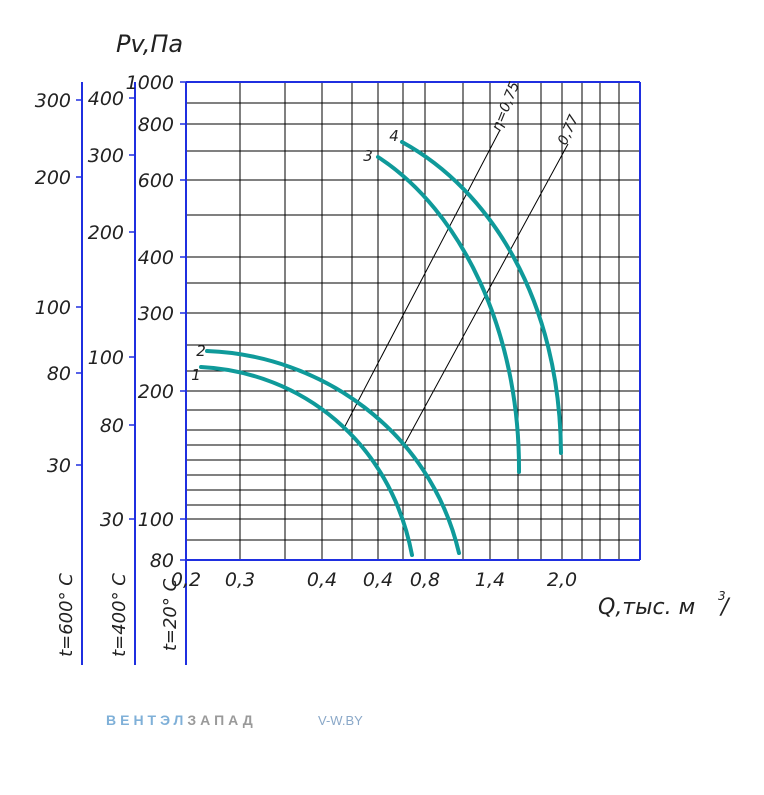  Describe the element at coordinates (722, 596) in the screenshot. I see `x-axis-title-sup: 3` at that location.